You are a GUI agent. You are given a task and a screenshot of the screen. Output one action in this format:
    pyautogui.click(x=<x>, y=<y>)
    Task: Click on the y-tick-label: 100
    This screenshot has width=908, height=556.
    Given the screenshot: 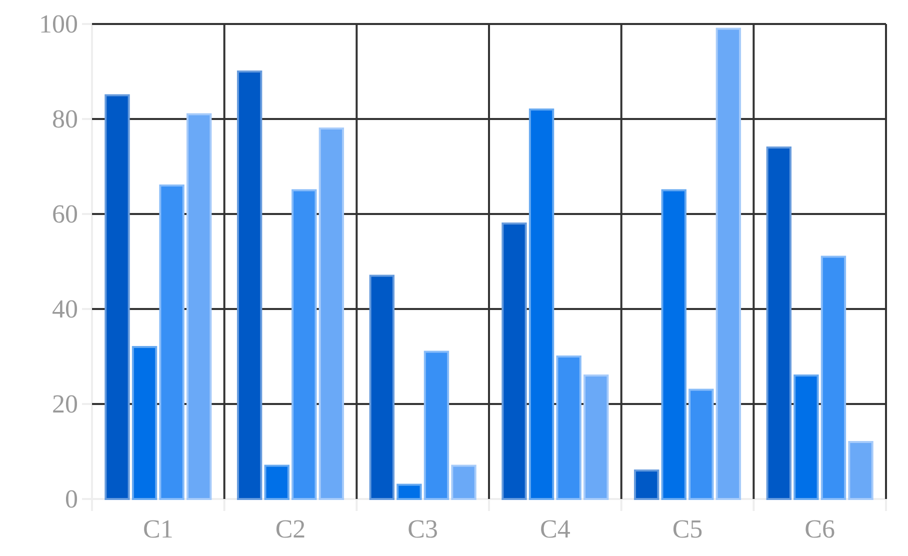 What is the action you would take?
    pyautogui.click(x=58, y=24)
    